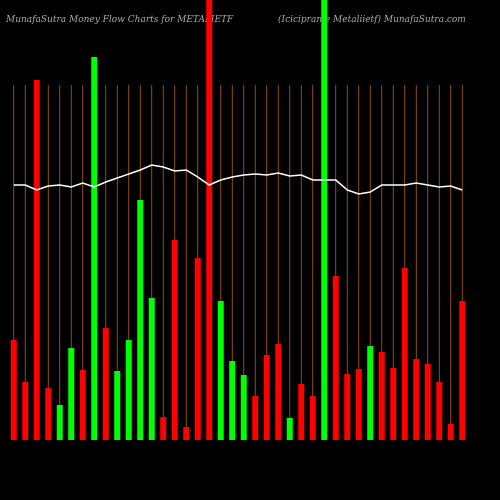  What do you see at coordinates (372, 19) in the screenshot?
I see `chart-subtitle: (Iciciprame Metaliietf) MunafaSutra.com` at bounding box center [372, 19].